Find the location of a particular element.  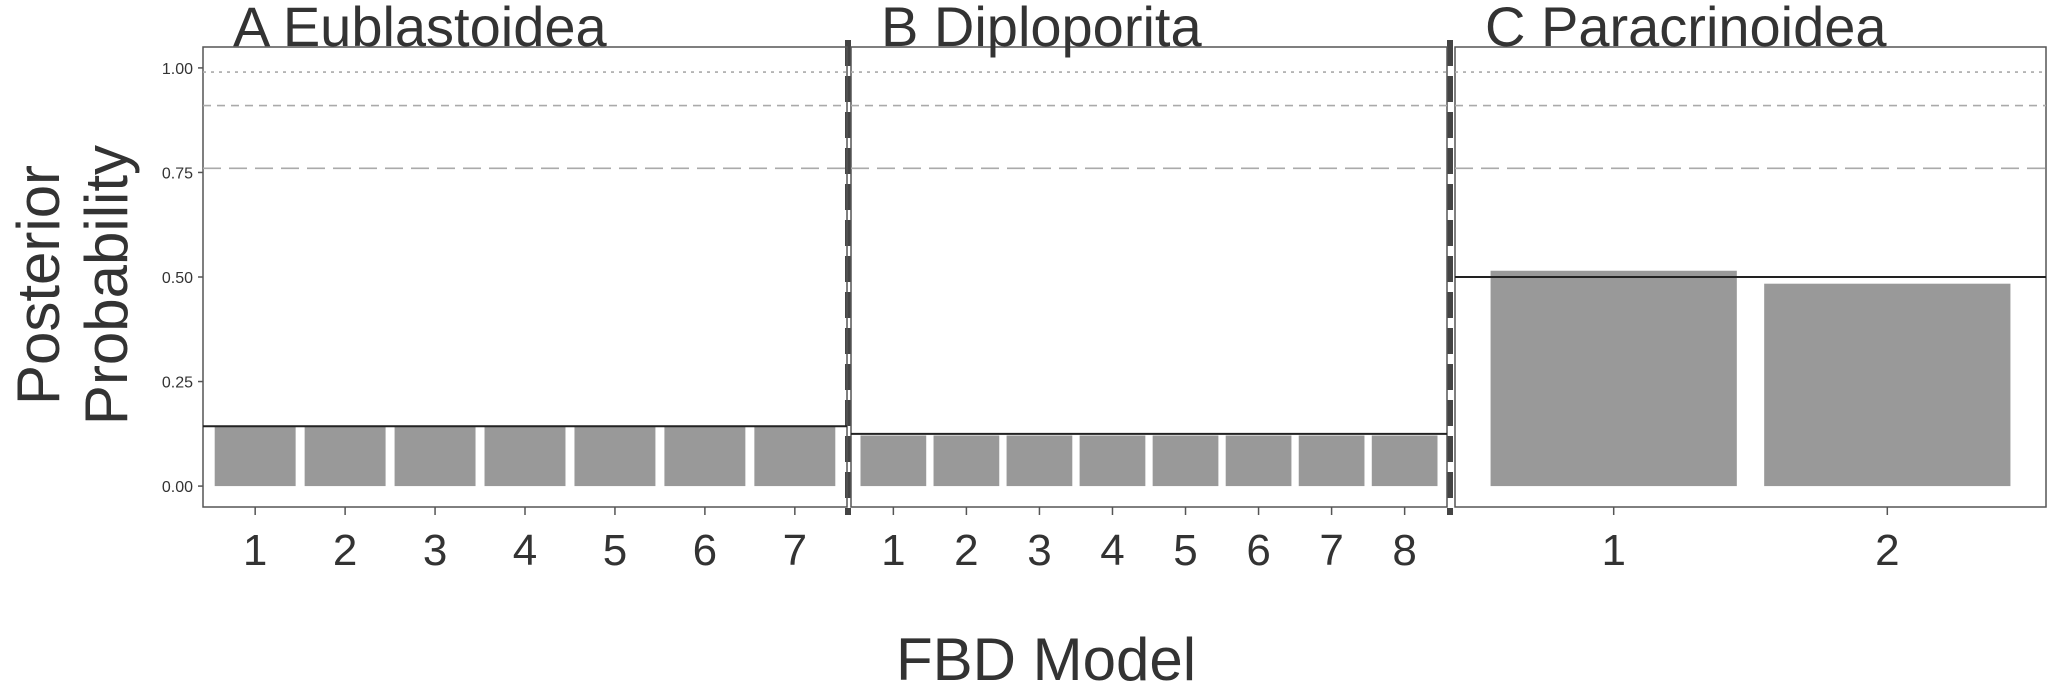

y-tick-label: 0.00 is located at coordinates (177, 487).